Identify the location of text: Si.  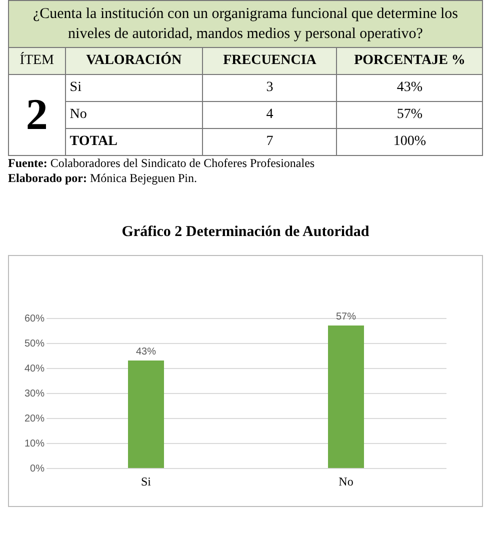
(134, 88).